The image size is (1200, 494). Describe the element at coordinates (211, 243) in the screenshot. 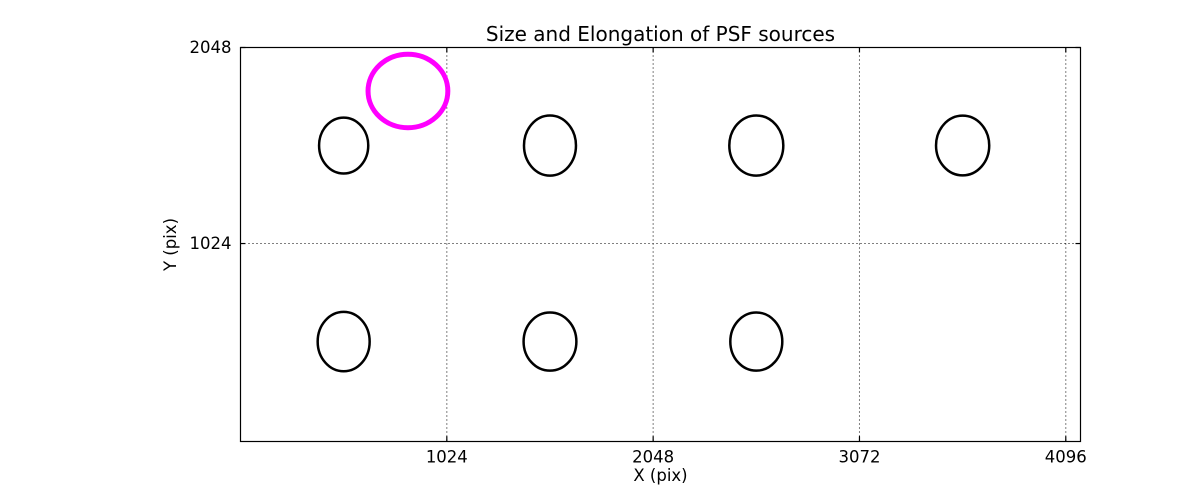

I see `y-tick-label-1024: 1024` at that location.